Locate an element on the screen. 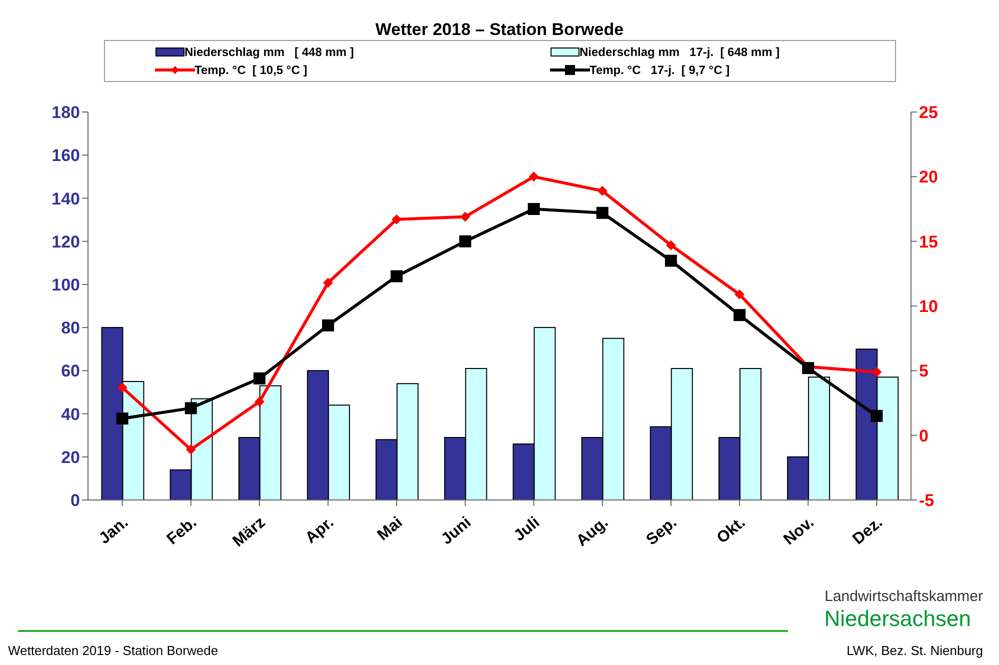 Image resolution: width=999 pixels, height=665 pixels. legend-label: Niederschlag mm 17-j. [ 648 mm ] is located at coordinates (680, 52).